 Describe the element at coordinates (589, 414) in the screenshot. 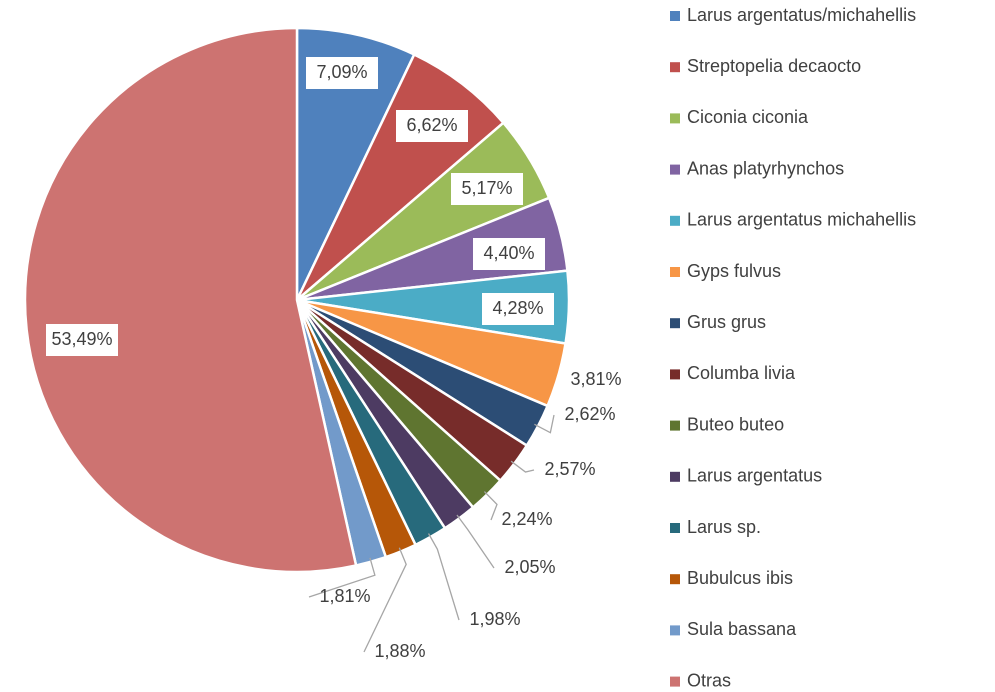

I see `data-label: 2,62%` at that location.